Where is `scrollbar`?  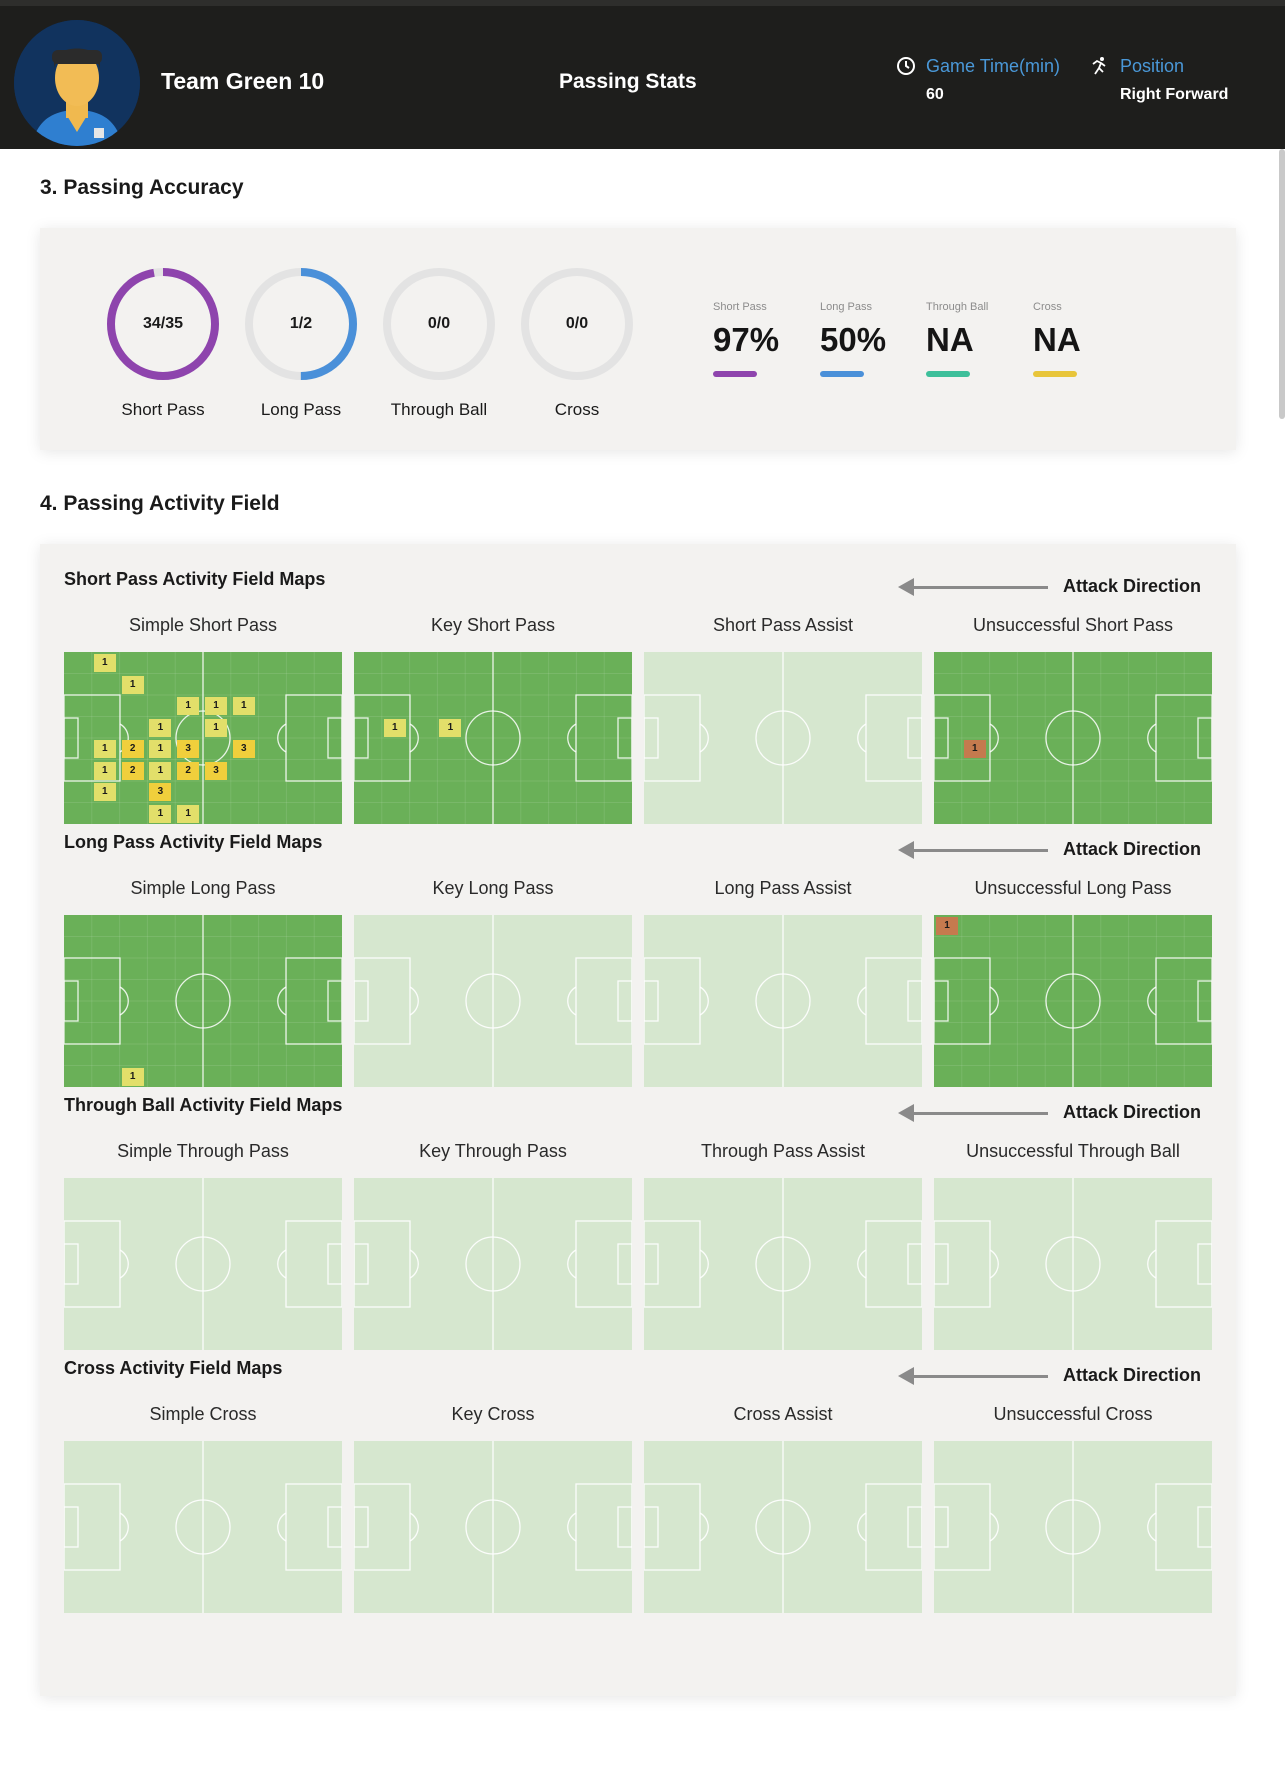 scrollbar is located at coordinates (1282, 284).